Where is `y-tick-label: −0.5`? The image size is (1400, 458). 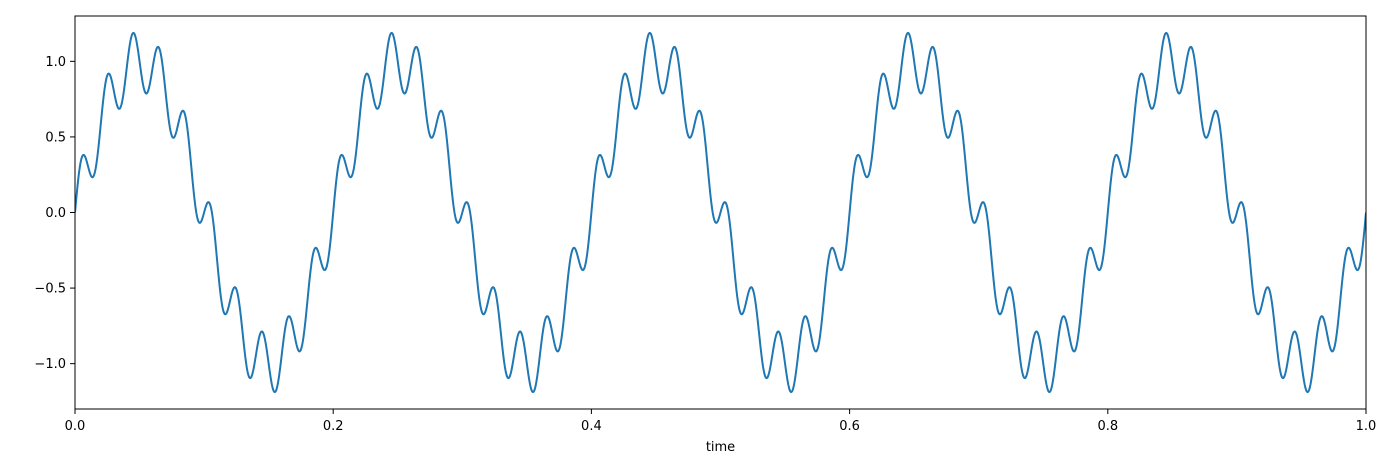
y-tick-label: −0.5 is located at coordinates (50, 289).